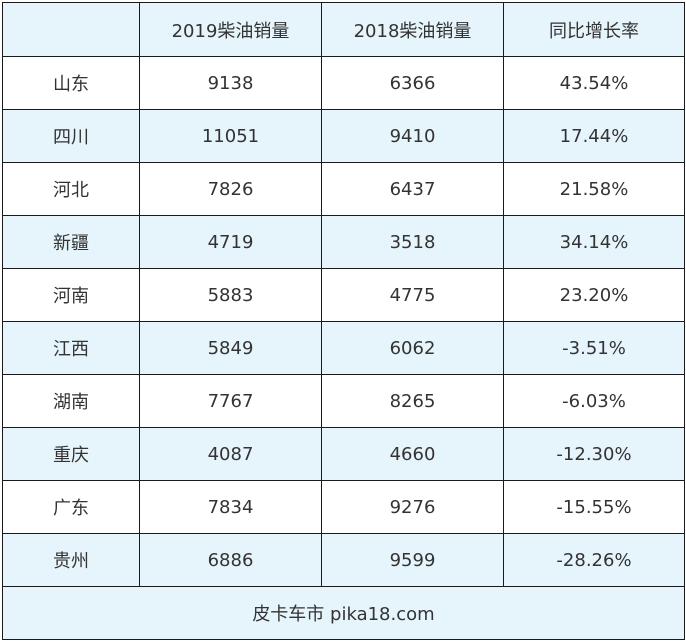 The height and width of the screenshot is (644, 686). I want to click on sales-2018-cell: 3518, so click(412, 242).